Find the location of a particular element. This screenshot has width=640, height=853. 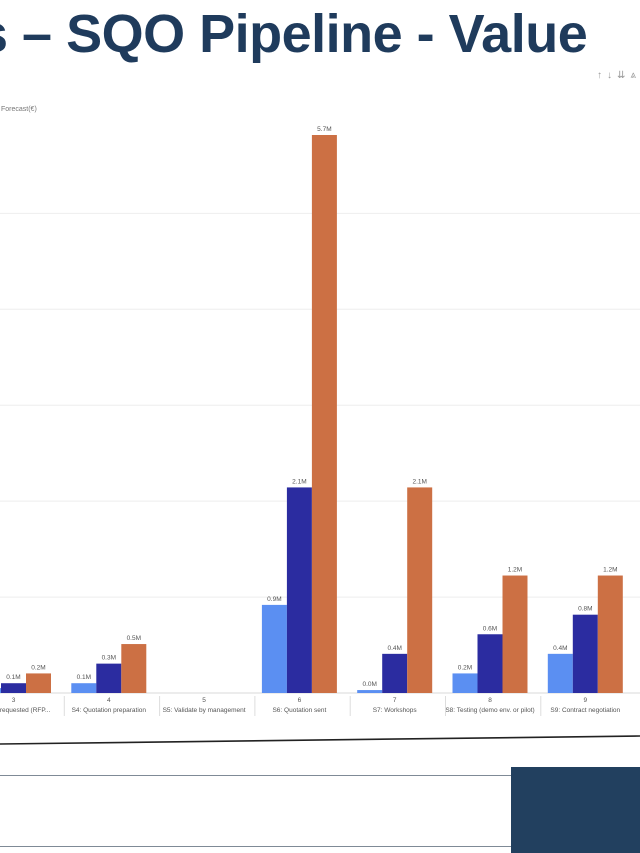

sort-desc-icon: ↓ is located at coordinates (609, 75).